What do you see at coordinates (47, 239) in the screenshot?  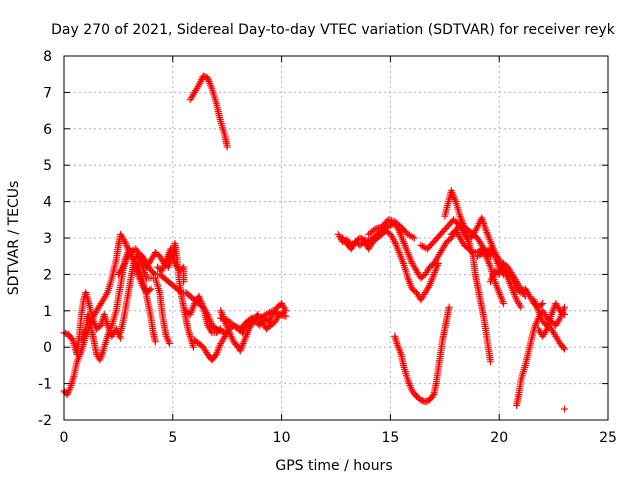 I see `y-tick-label: 3` at bounding box center [47, 239].